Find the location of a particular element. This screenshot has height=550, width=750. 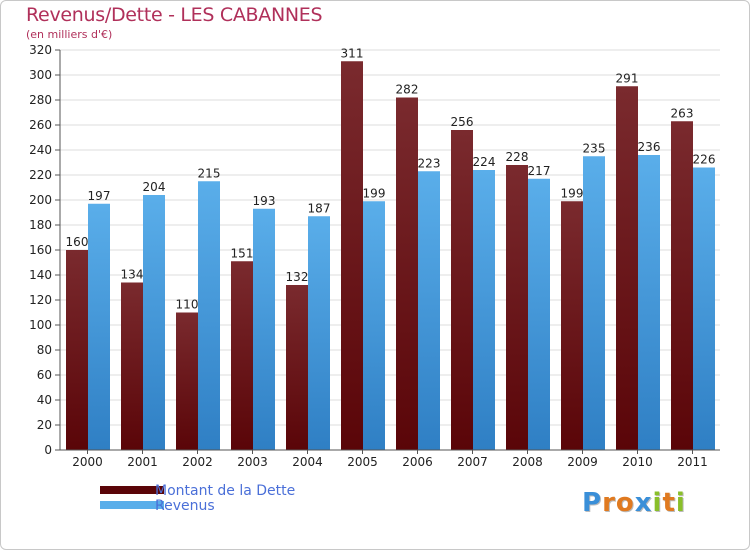

x-tick-label: 2001 is located at coordinates (142, 462).